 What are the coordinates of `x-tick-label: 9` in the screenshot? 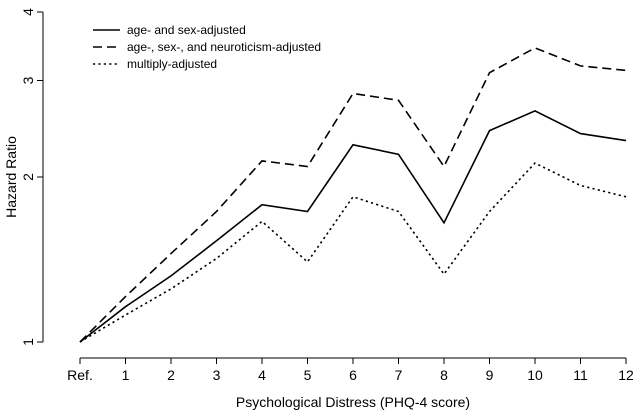 It's located at (490, 375).